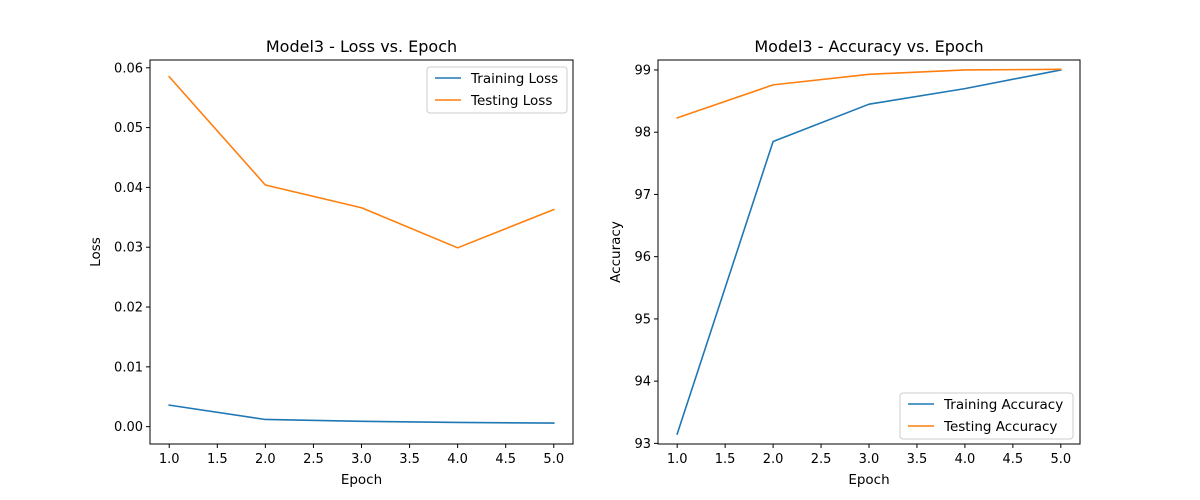 The height and width of the screenshot is (500, 1200). Describe the element at coordinates (642, 444) in the screenshot. I see `y-tick-label: 93` at that location.